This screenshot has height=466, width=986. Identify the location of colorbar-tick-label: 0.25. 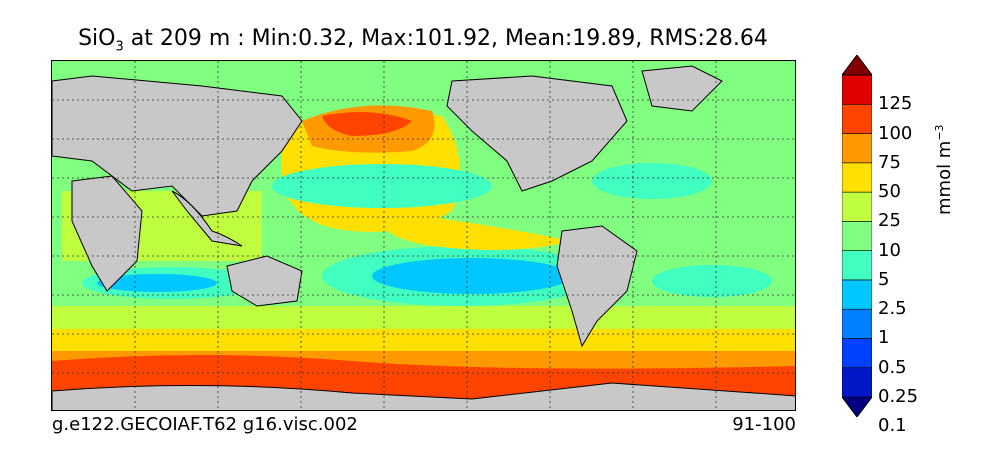
(898, 396).